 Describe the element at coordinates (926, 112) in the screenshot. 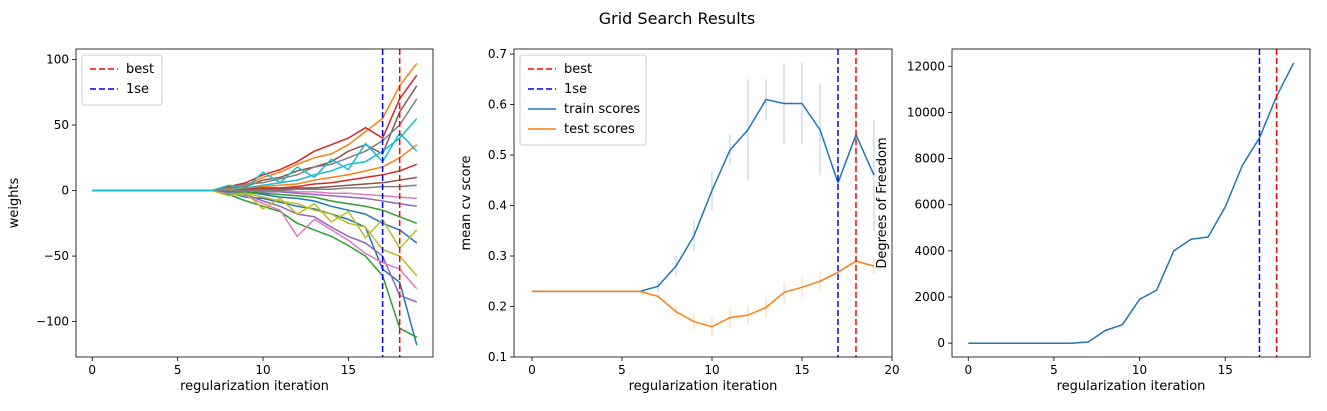

I see `y-tick-label: 10000` at that location.